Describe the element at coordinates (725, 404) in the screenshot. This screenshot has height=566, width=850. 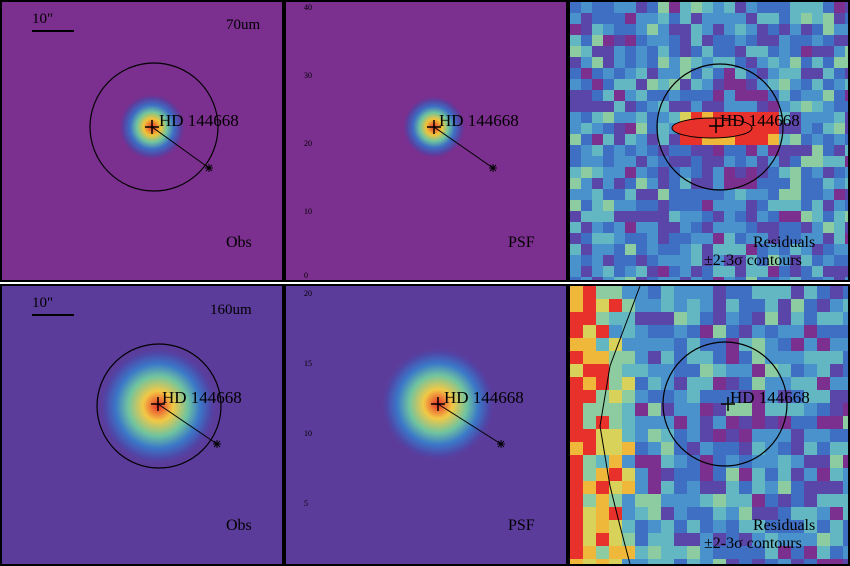
I see `aperture-circle` at that location.